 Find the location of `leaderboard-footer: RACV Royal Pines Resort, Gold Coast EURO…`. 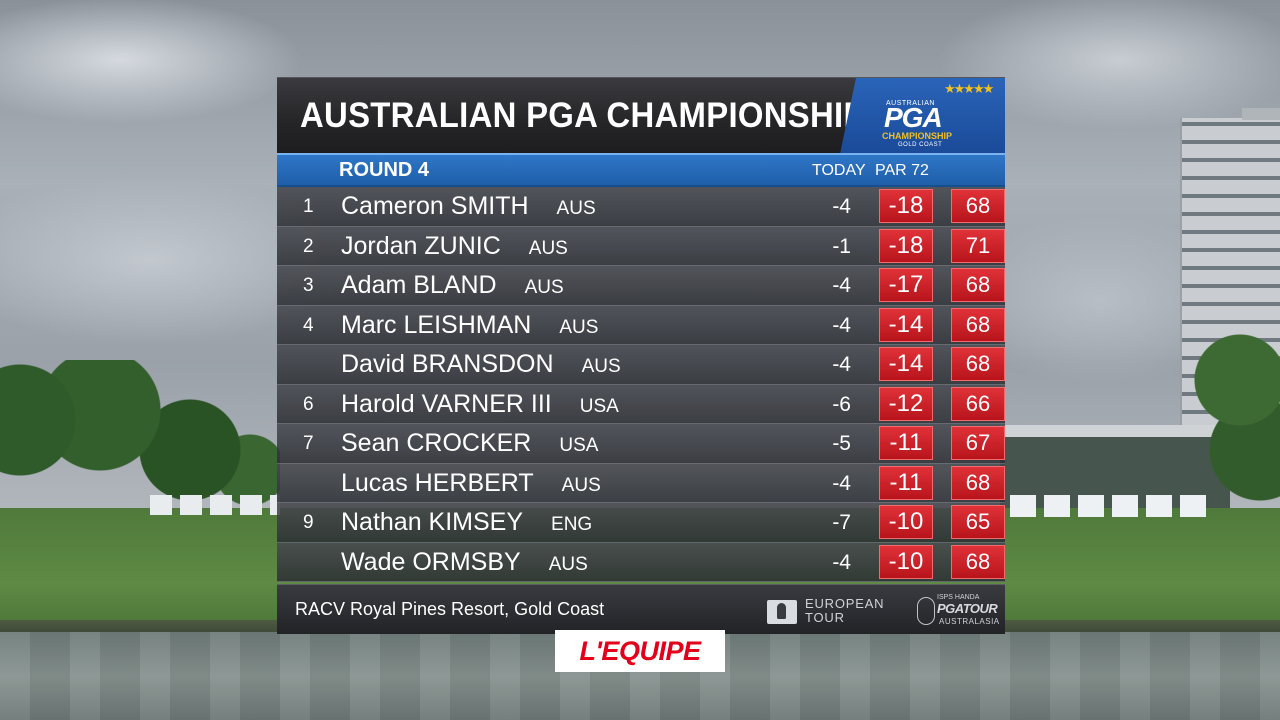

leaderboard-footer: RACV Royal Pines Resort, Gold Coast EURO… is located at coordinates (641, 609).